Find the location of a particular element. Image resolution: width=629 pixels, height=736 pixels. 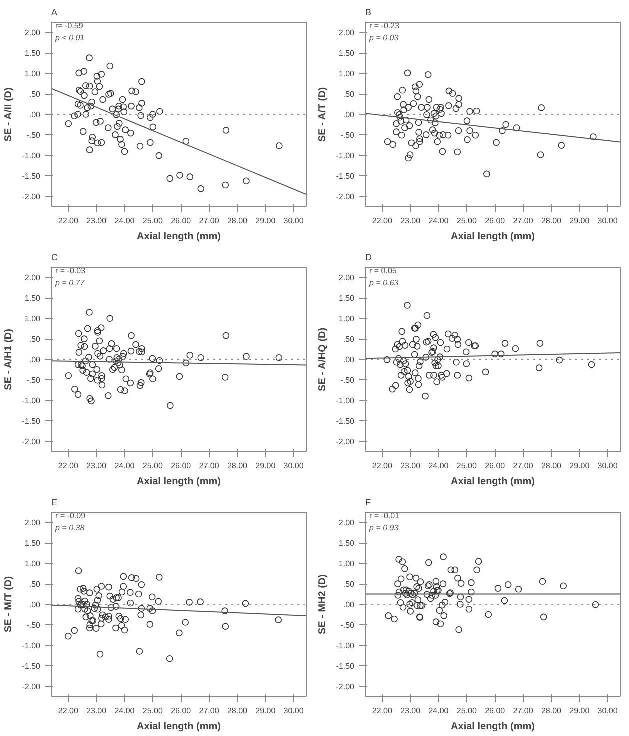

y-axis-title: SE - A/H1 (D) is located at coordinates (8, 359).